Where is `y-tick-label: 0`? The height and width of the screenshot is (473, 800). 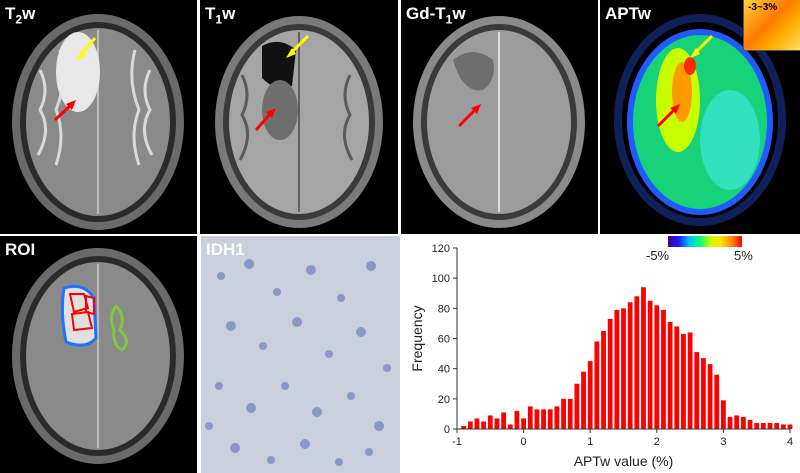
y-tick-label: 0 is located at coordinates (447, 430).